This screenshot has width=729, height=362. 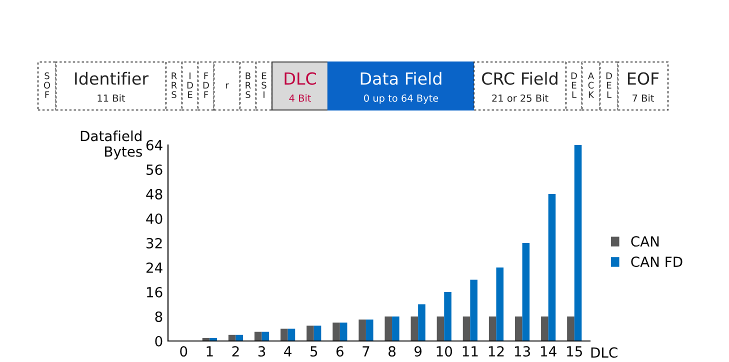 What do you see at coordinates (227, 85) in the screenshot?
I see `text: r` at bounding box center [227, 85].